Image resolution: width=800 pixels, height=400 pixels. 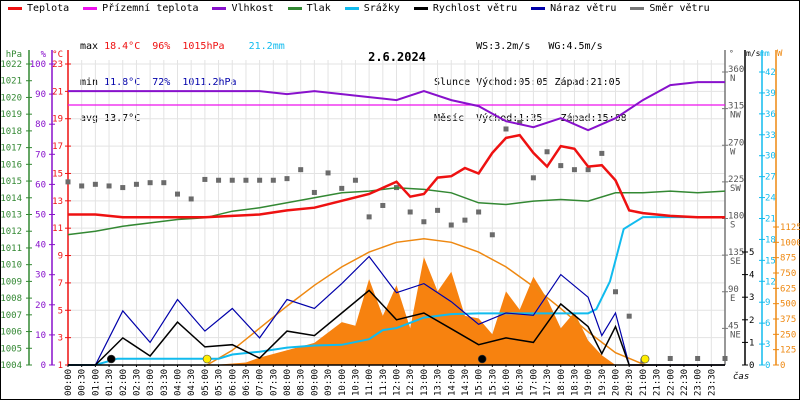 What do you see at coordinates (788, 305) in the screenshot?
I see `solar-tick-label: 500` at bounding box center [788, 305].